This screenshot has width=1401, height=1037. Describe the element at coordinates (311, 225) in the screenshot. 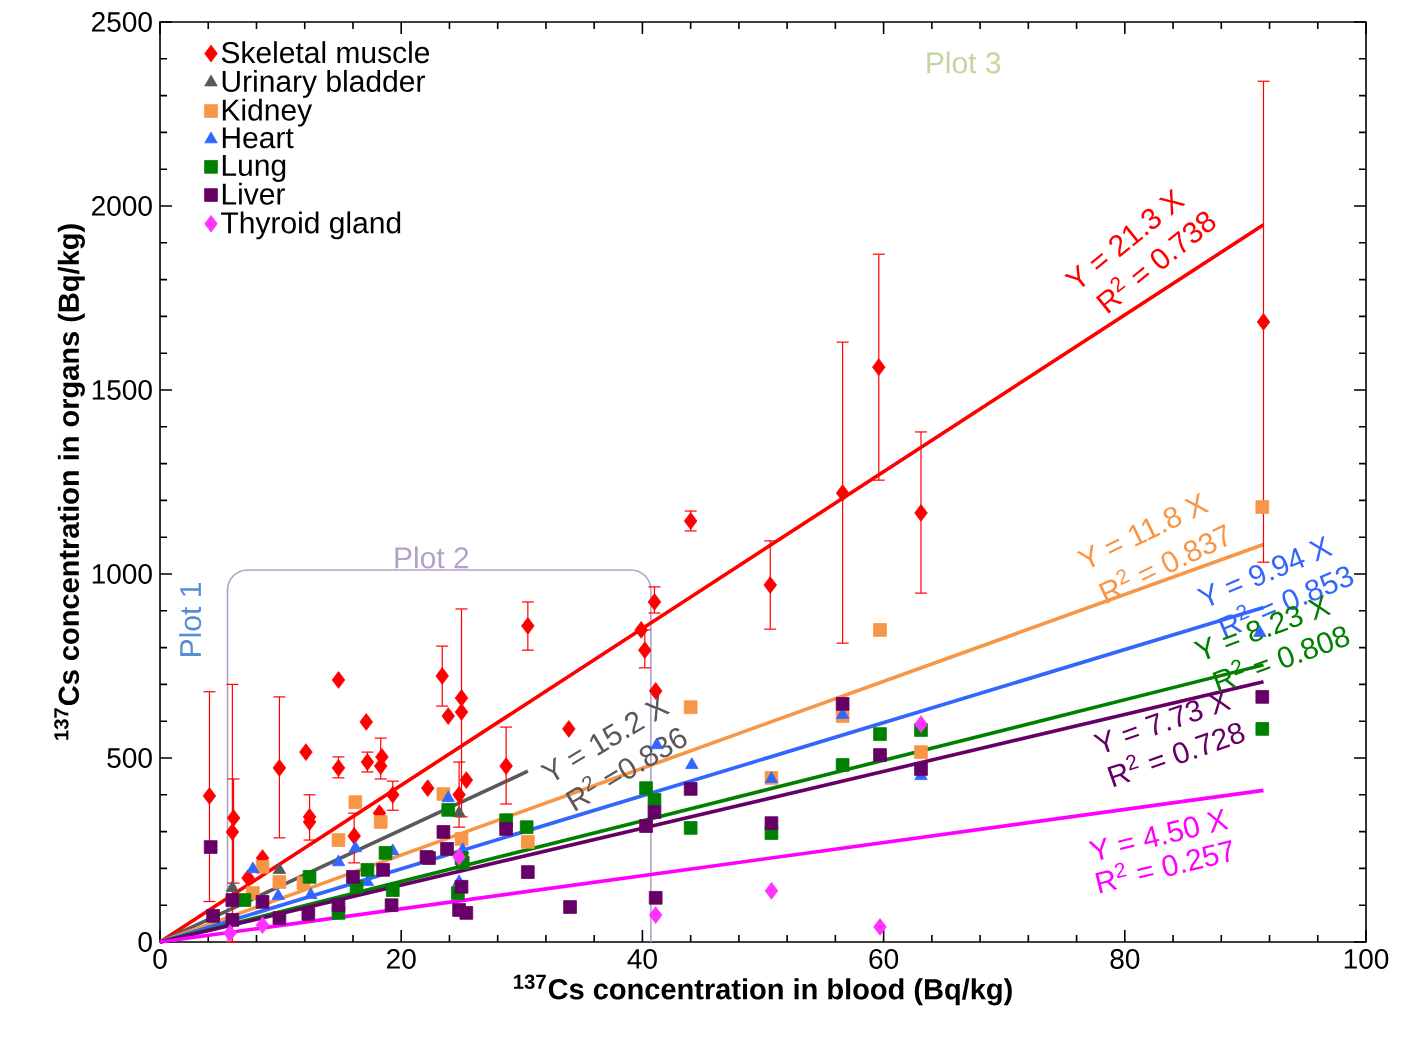

I see `legend-label: Thyroid gland` at that location.